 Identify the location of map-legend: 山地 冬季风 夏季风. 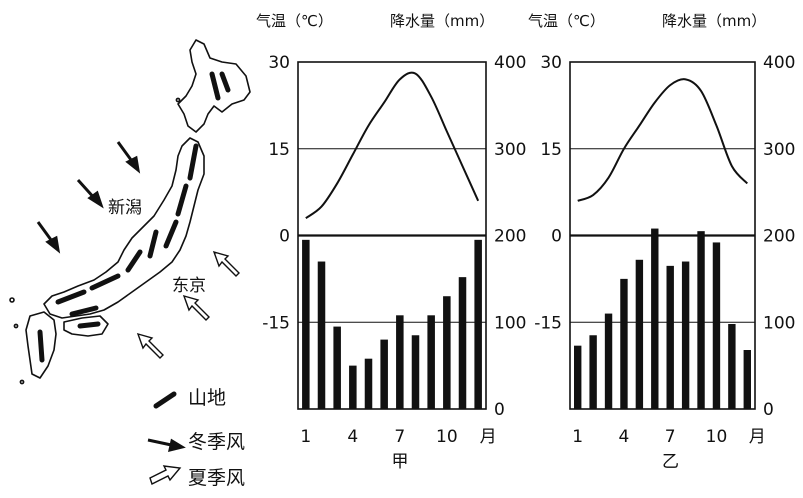
(196, 438).